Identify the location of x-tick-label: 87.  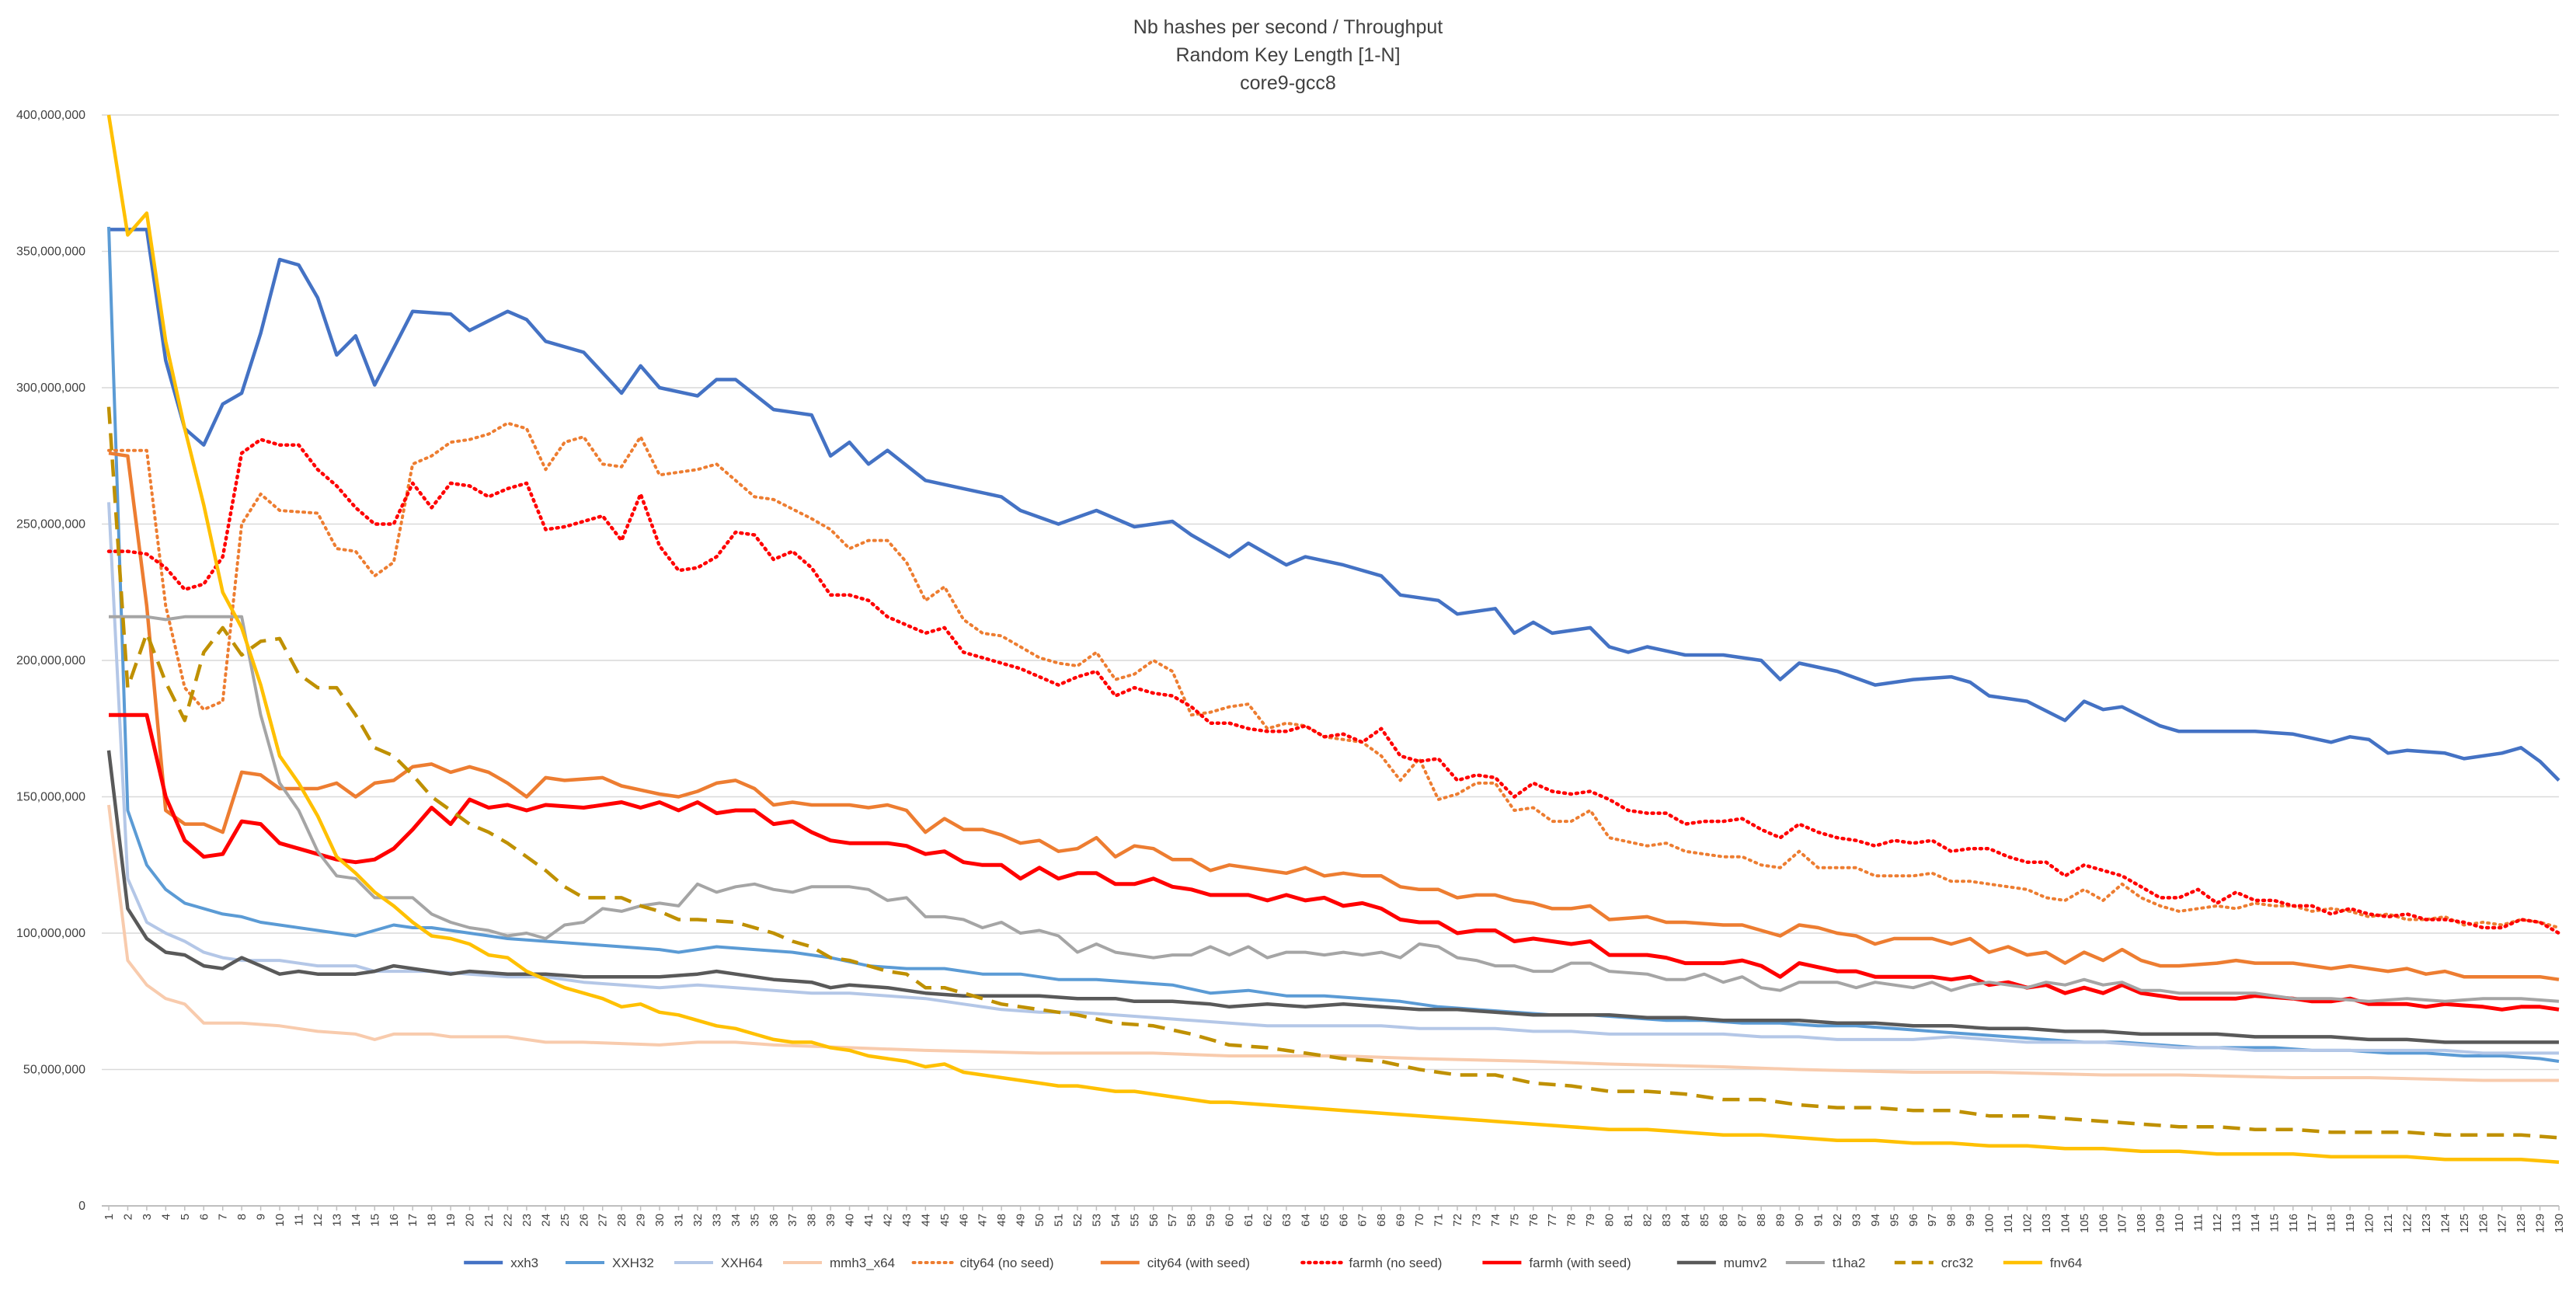
(1742, 1220).